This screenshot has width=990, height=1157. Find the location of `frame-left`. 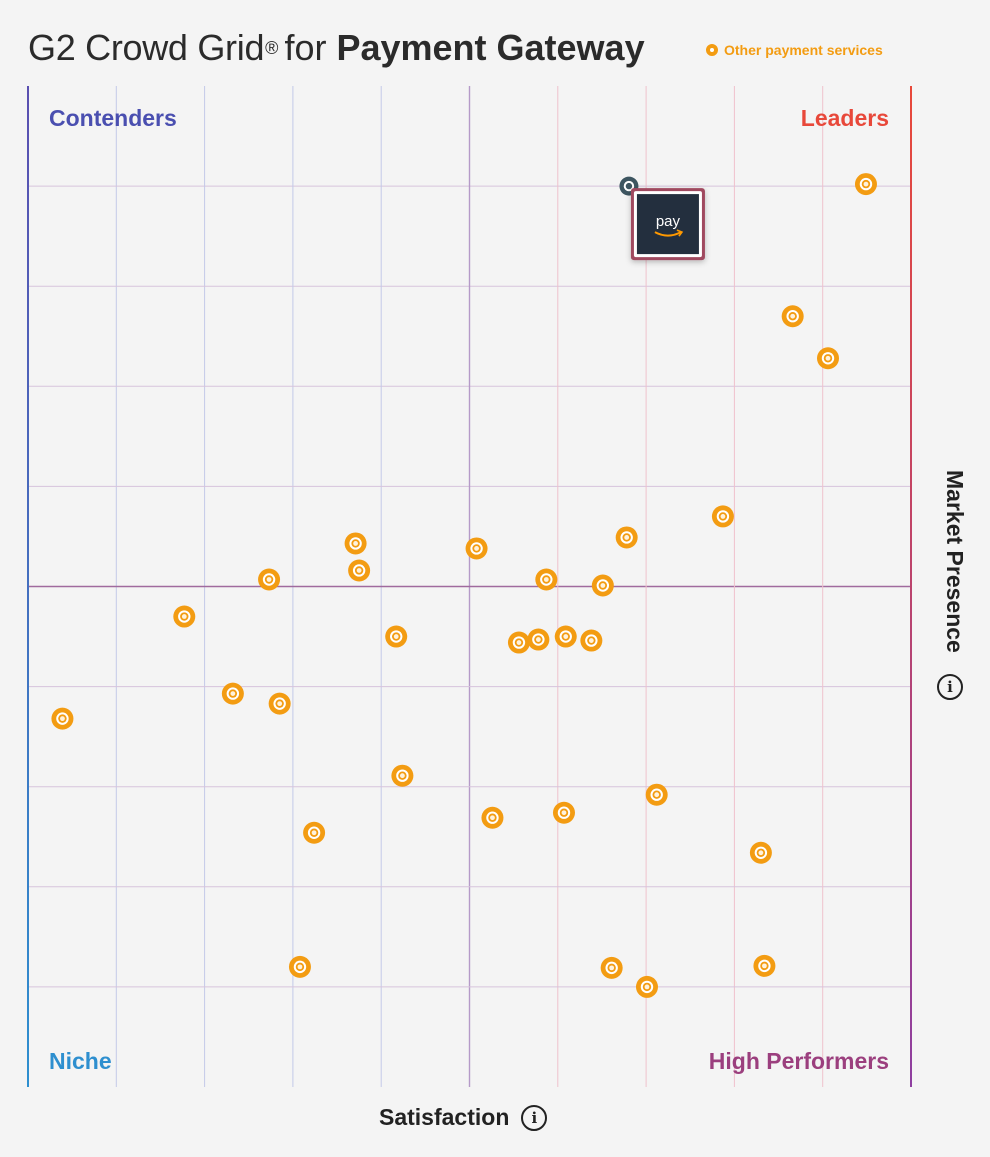

frame-left is located at coordinates (28, 586).